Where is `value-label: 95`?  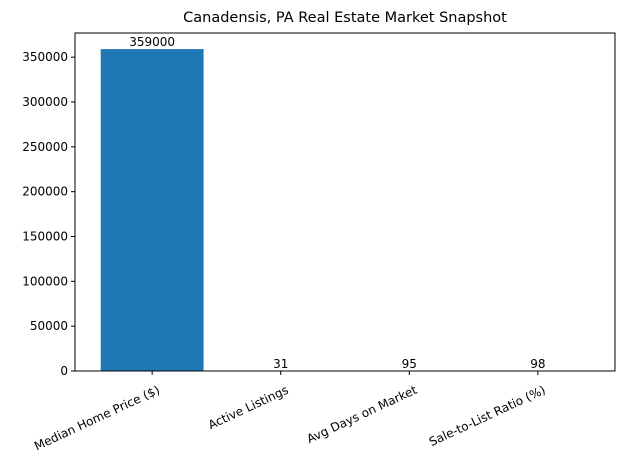
value-label: 95 is located at coordinates (409, 364).